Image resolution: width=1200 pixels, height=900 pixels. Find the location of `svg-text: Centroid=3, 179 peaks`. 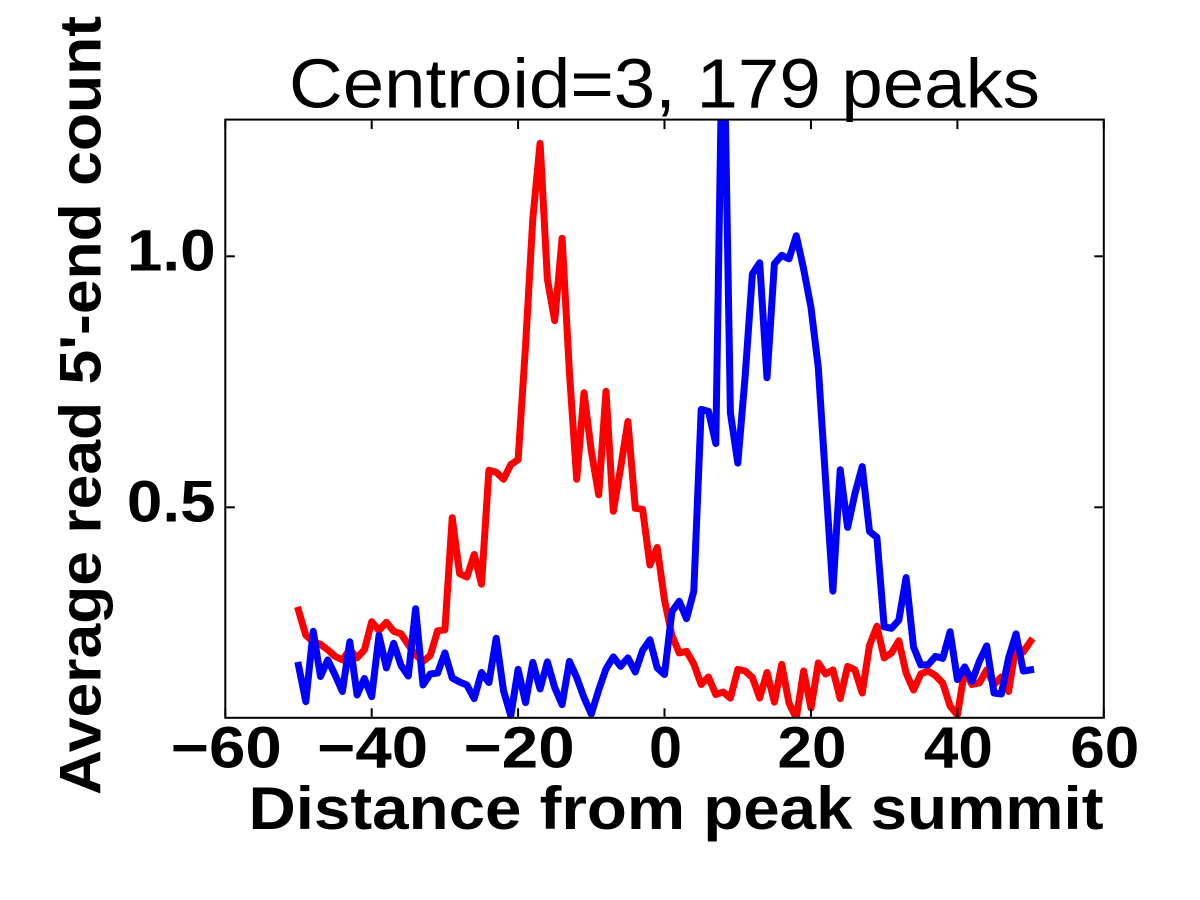

svg-text: Centroid=3, 179 peaks is located at coordinates (664, 84).